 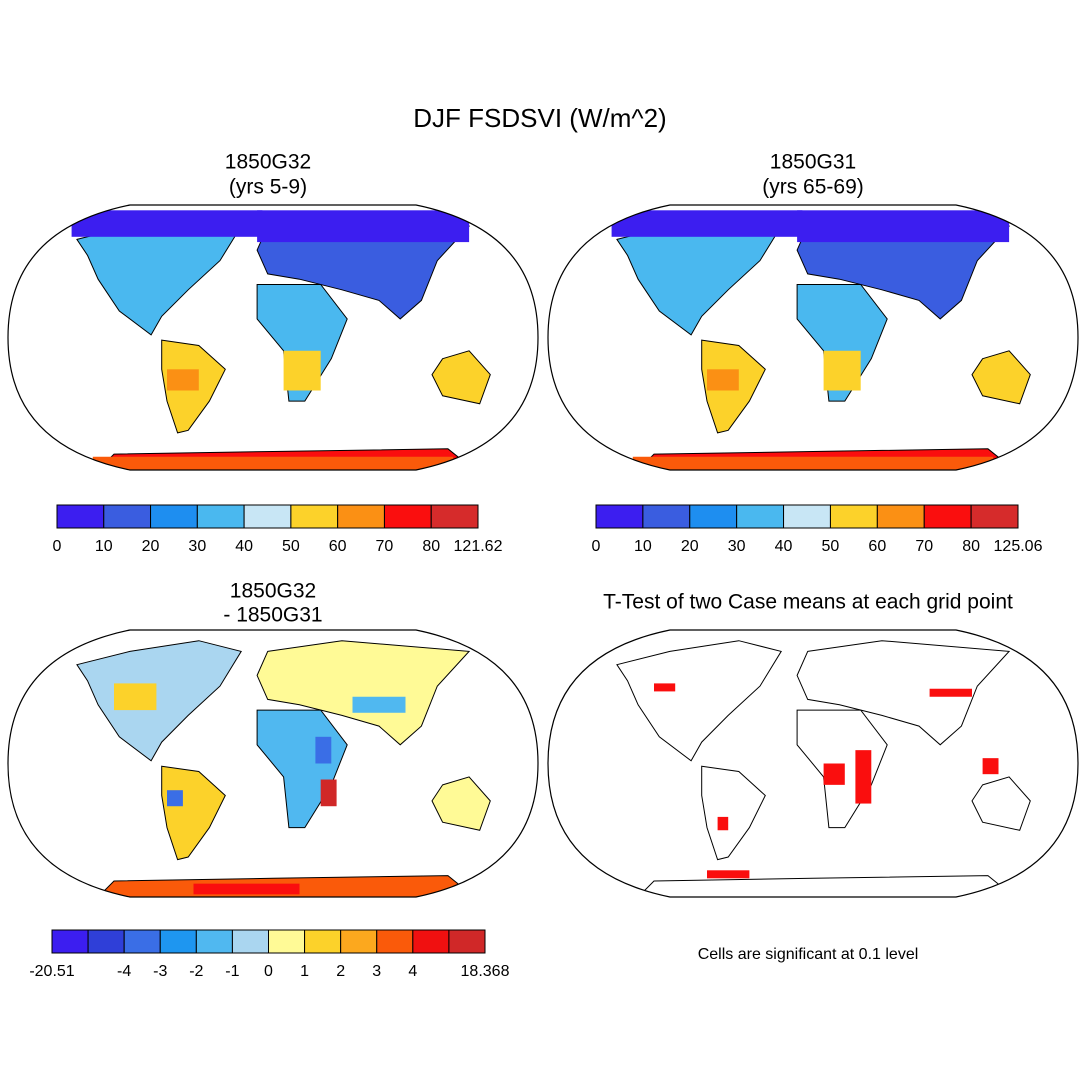 What do you see at coordinates (304, 971) in the screenshot?
I see `colorbar-label: 1` at bounding box center [304, 971].